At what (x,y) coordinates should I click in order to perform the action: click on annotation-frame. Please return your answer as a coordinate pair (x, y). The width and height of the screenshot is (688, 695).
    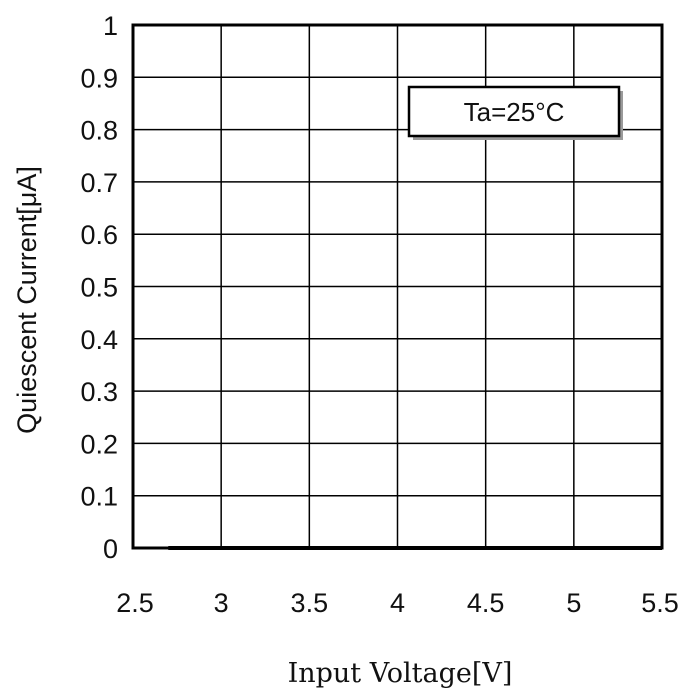
    Looking at the image, I should click on (514, 111).